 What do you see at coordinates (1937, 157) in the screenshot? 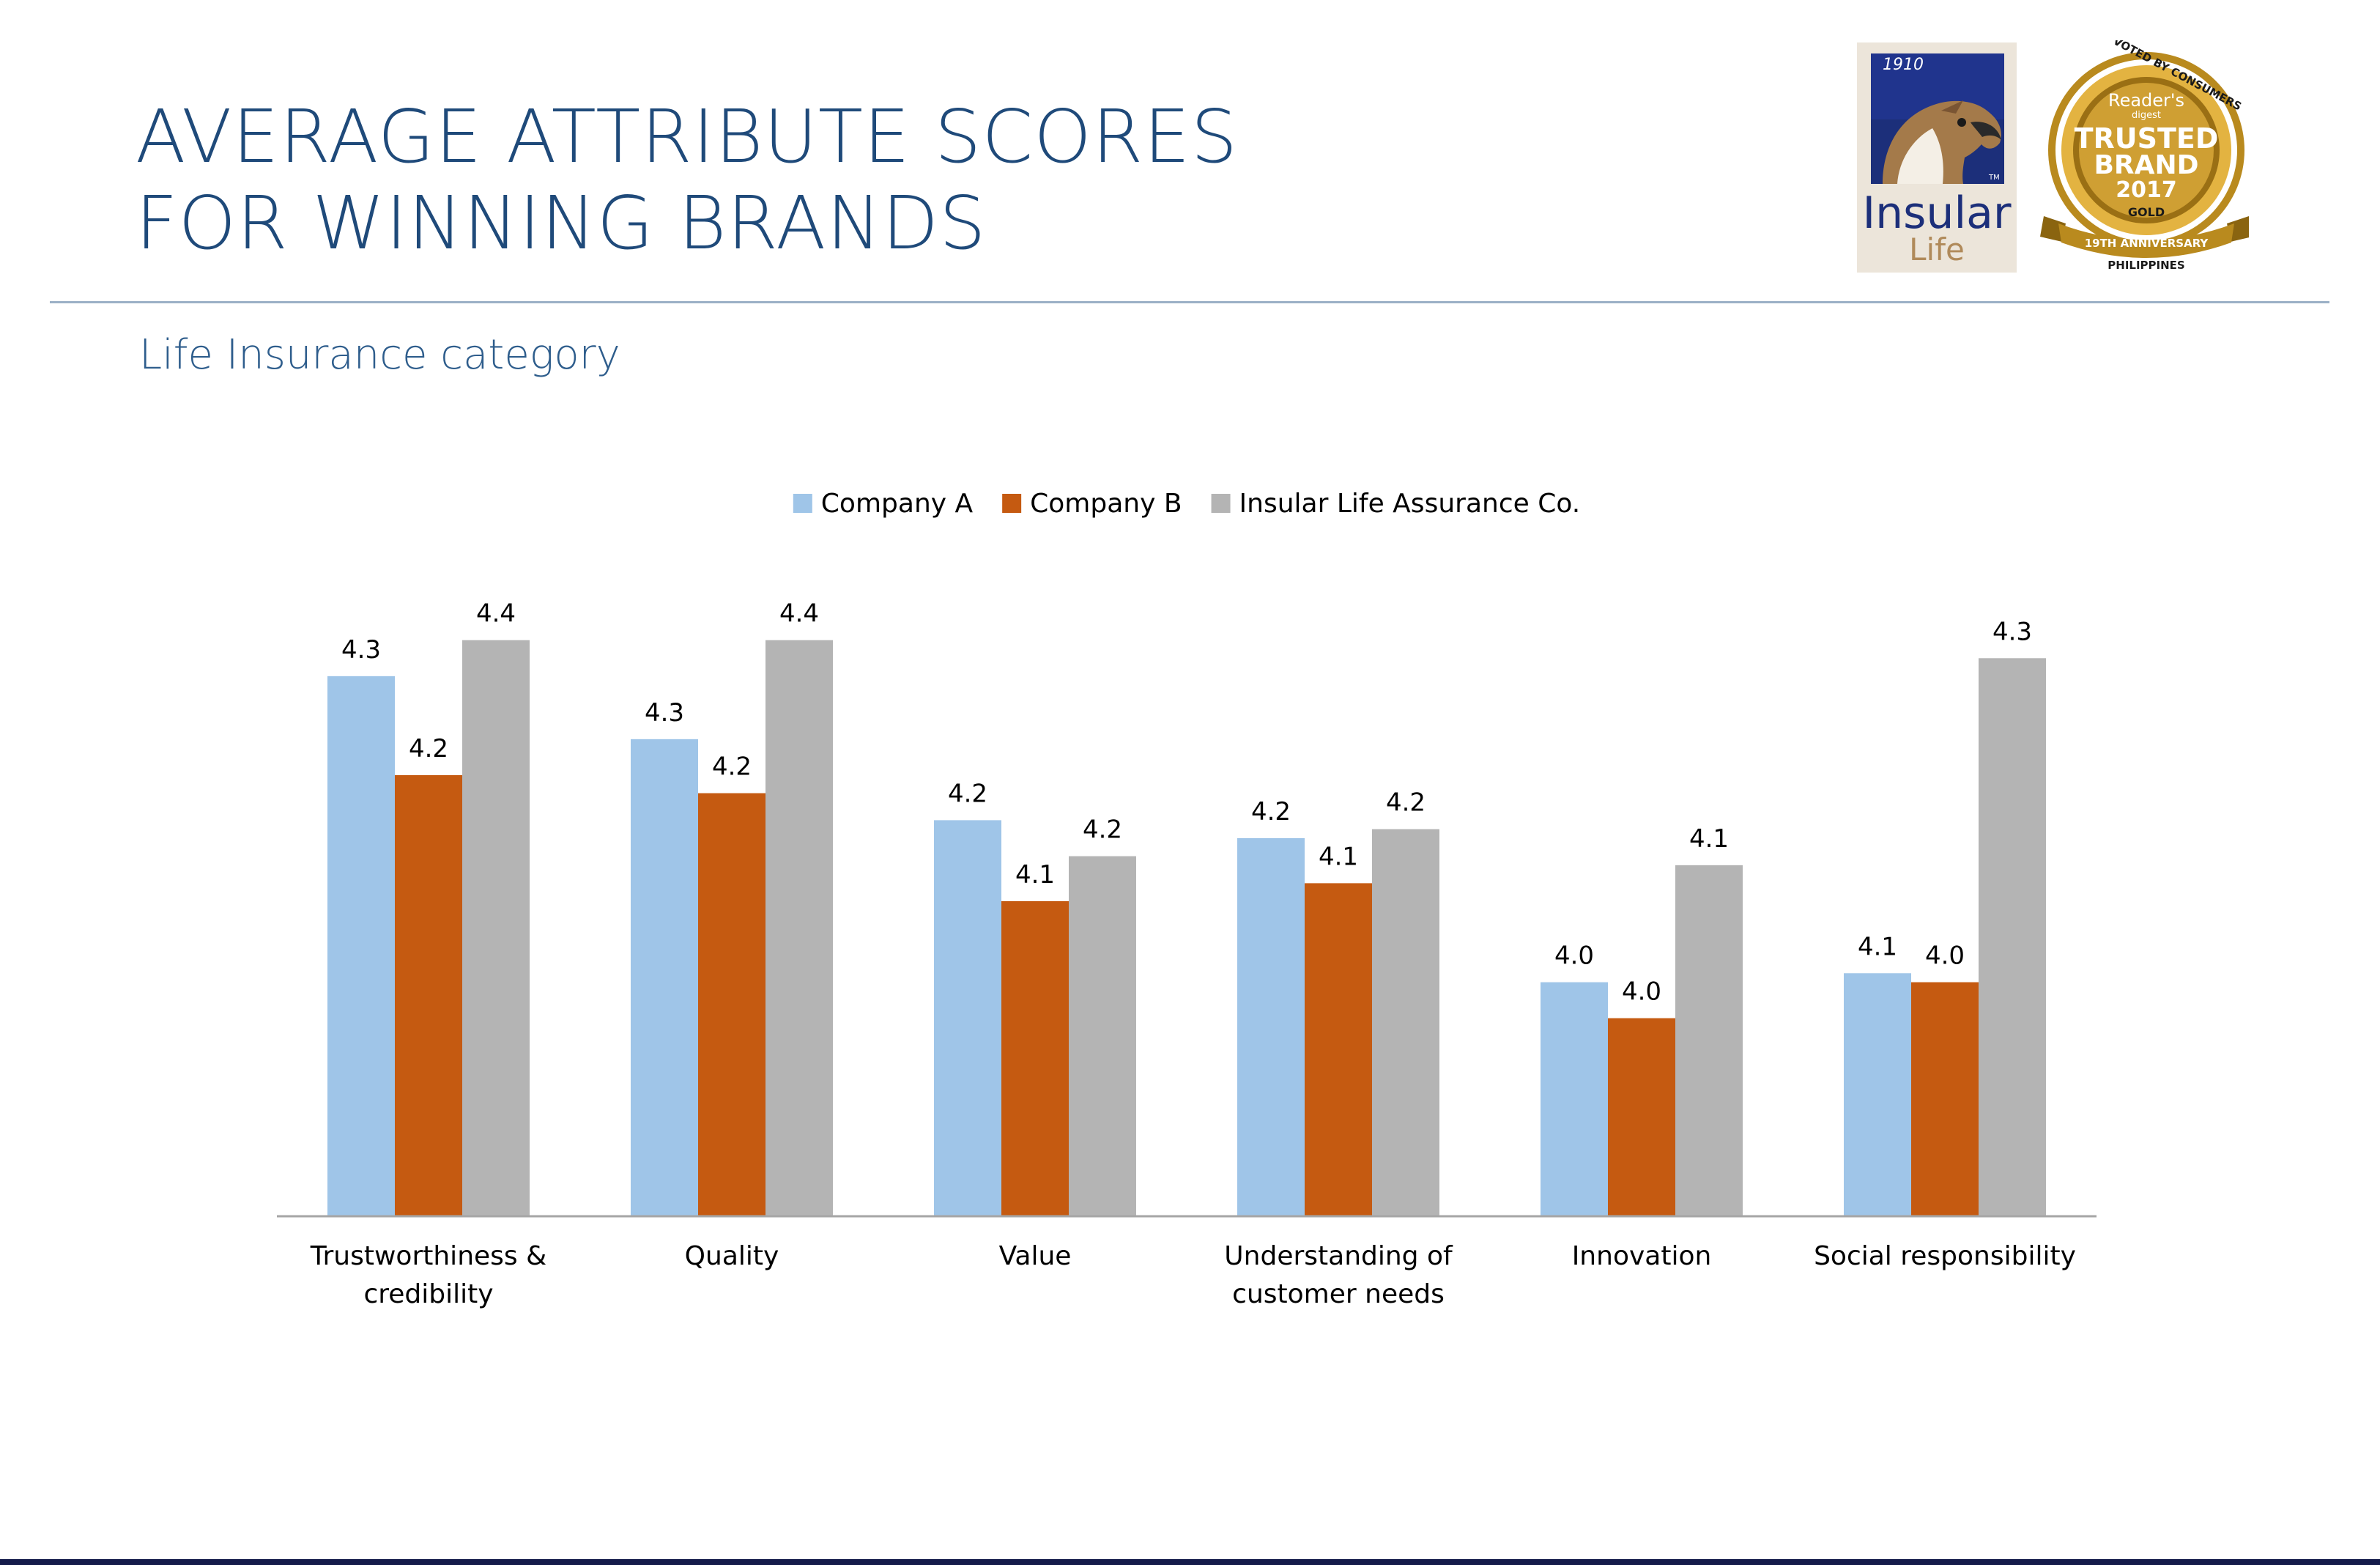
I see `insular-life-logo: 1910 TM Insular Life` at bounding box center [1937, 157].